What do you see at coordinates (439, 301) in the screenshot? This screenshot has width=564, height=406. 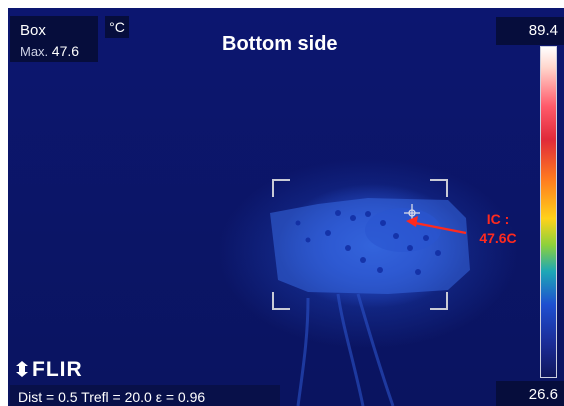 I see `reticle-corner-br` at bounding box center [439, 301].